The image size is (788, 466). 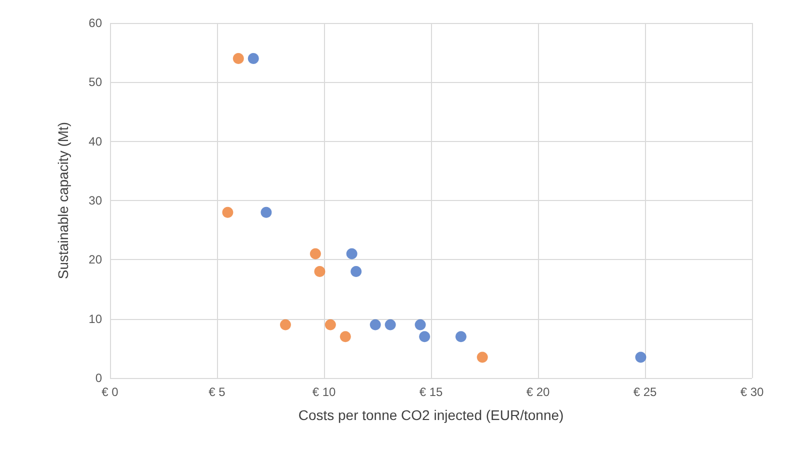 I want to click on y-tick-label: 20, so click(x=95, y=259).